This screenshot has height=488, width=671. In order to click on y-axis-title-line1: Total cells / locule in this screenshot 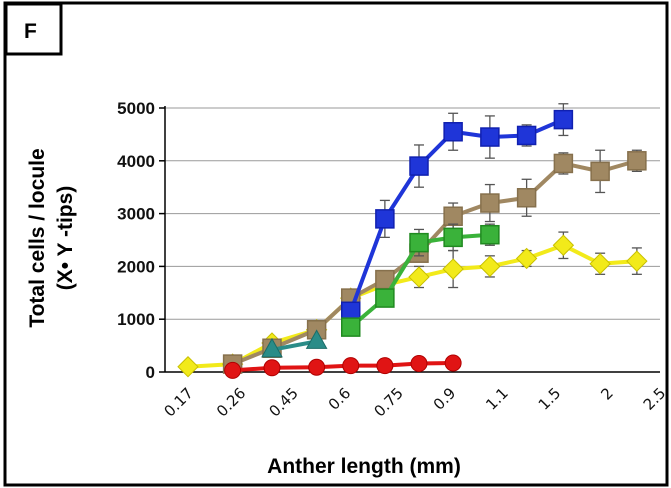, I will do `click(37, 237)`.